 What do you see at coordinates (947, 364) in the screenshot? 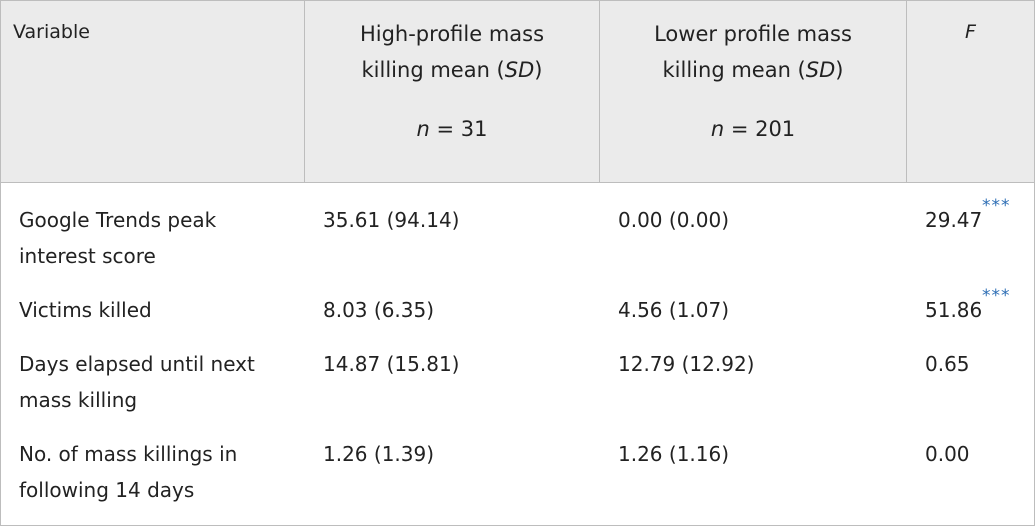
I see `cell-f-days-elapsed: 0.65` at bounding box center [947, 364].